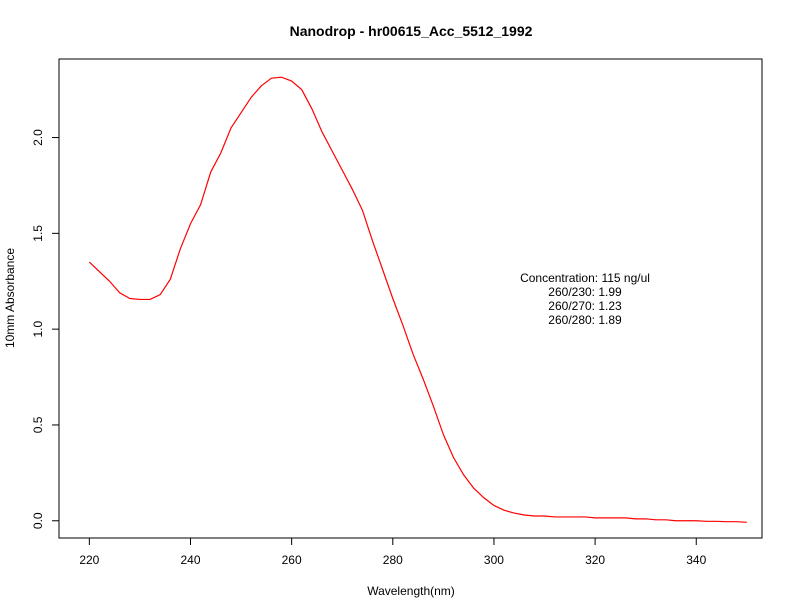 This screenshot has height=612, width=792. What do you see at coordinates (411, 31) in the screenshot?
I see `chart-title: Nanodrop - hr00615_Acc_5512_1992` at bounding box center [411, 31].